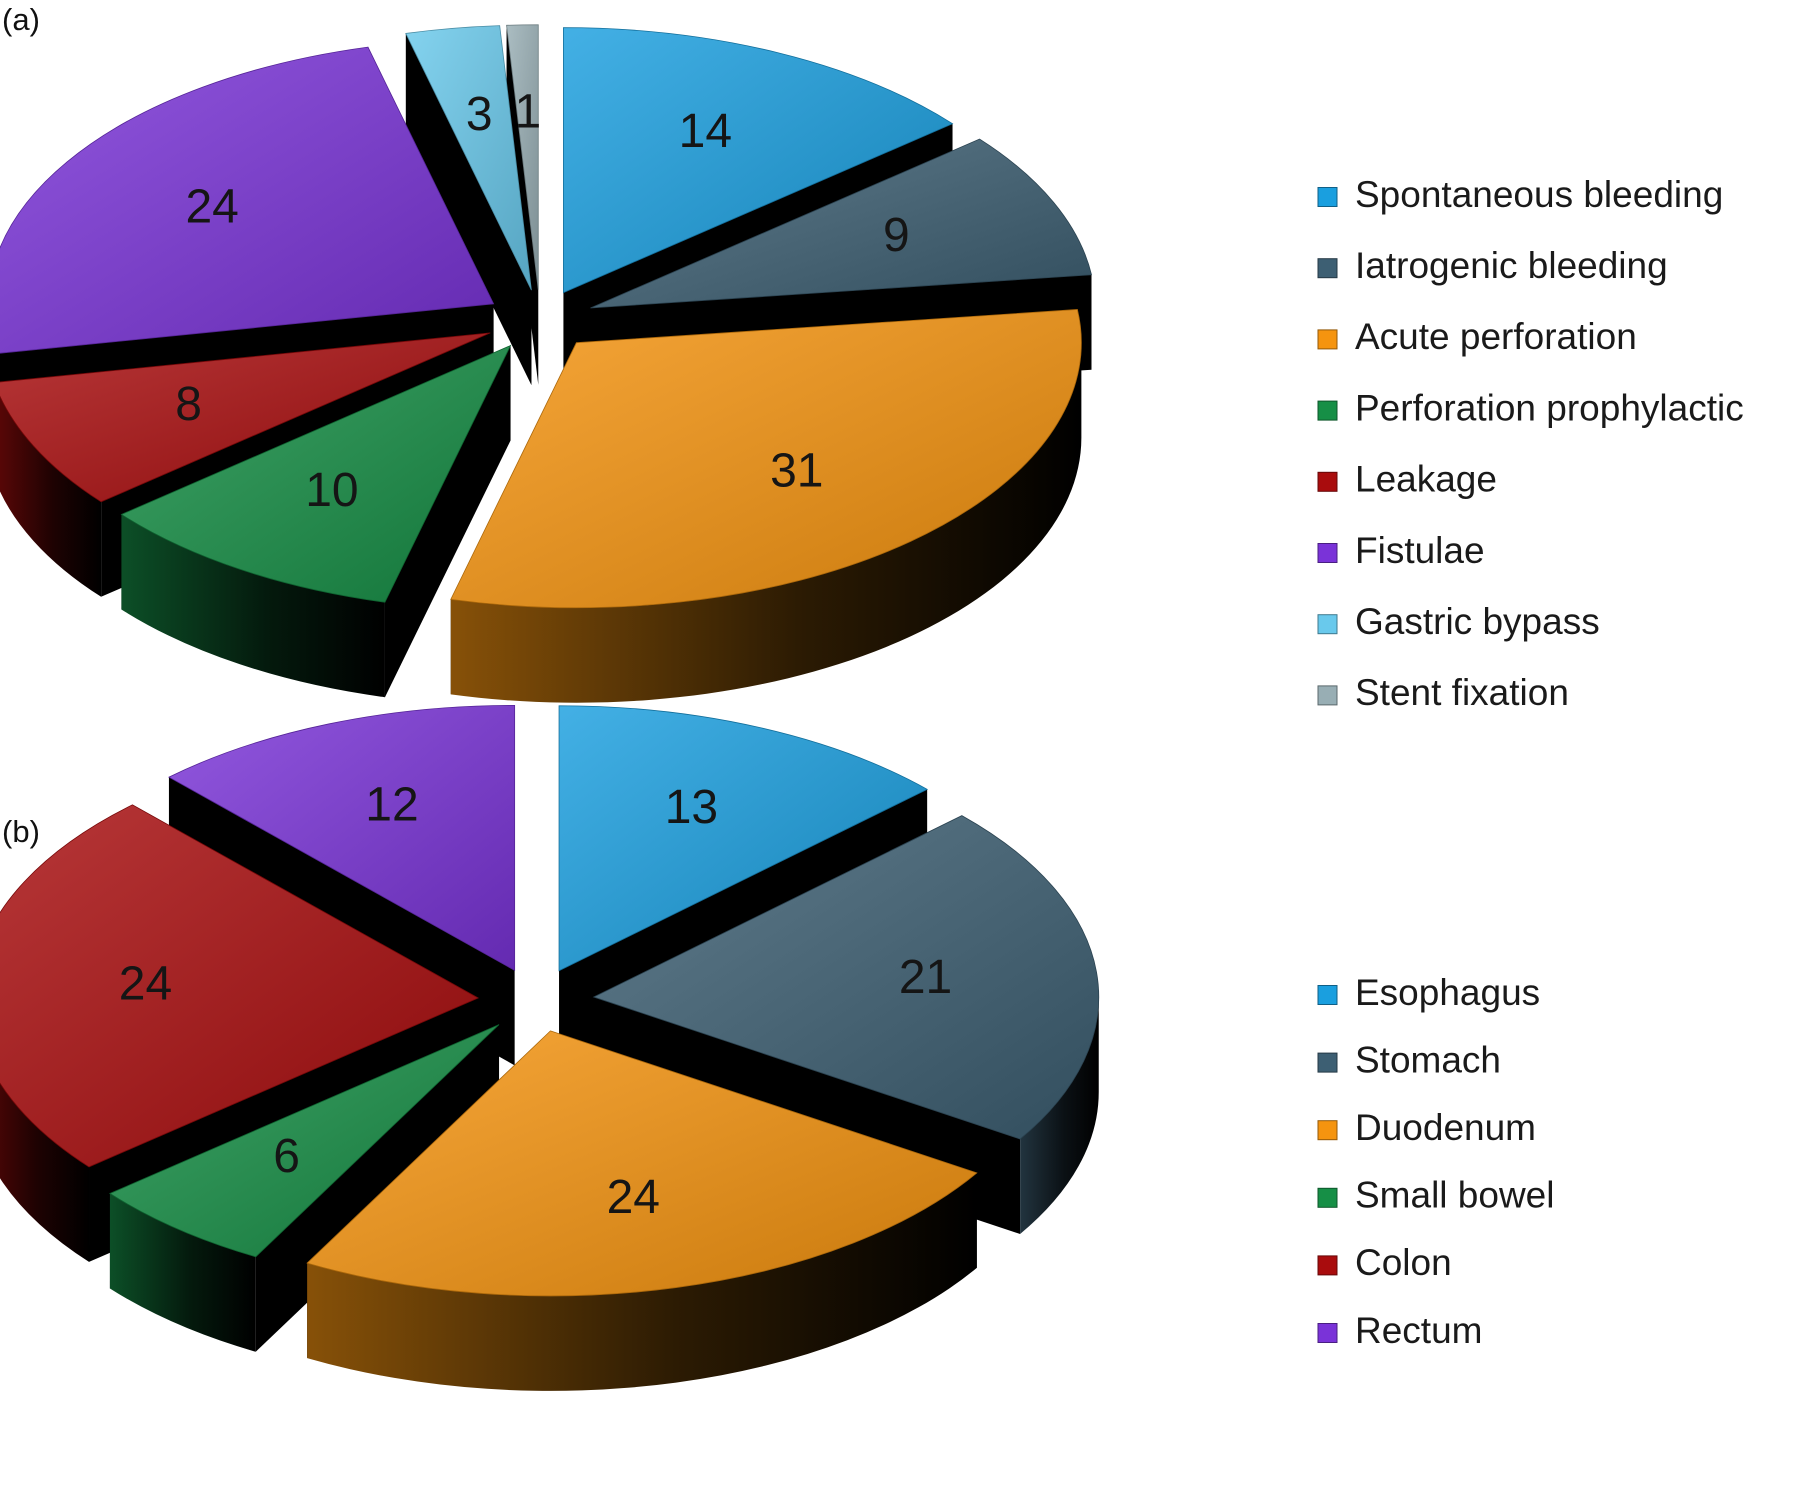 The height and width of the screenshot is (1508, 1800). Describe the element at coordinates (1327, 1265) in the screenshot. I see `legend-swatch-colon` at that location.